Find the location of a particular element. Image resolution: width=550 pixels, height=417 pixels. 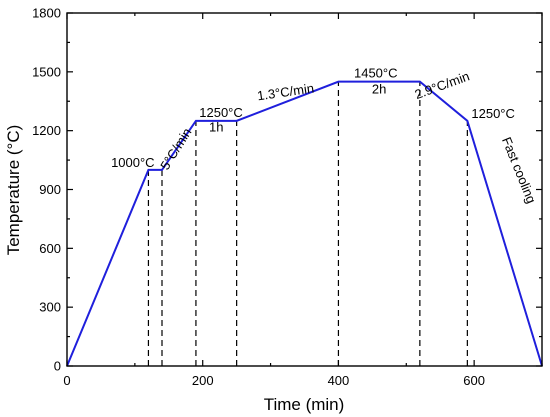

annotation-label: 1.3°C/min is located at coordinates (285, 91).